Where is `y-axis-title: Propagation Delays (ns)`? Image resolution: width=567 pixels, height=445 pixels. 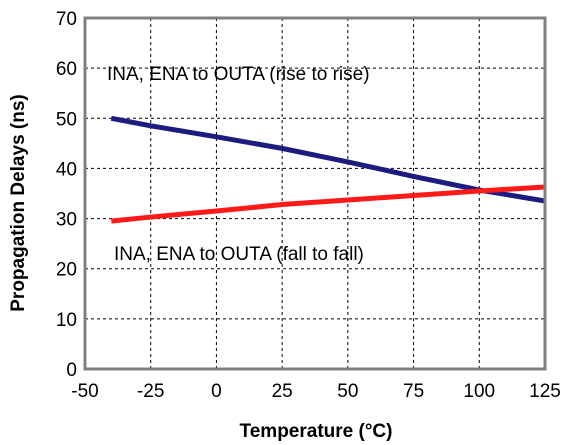 y-axis-title: Propagation Delays (ns) is located at coordinates (18, 203).